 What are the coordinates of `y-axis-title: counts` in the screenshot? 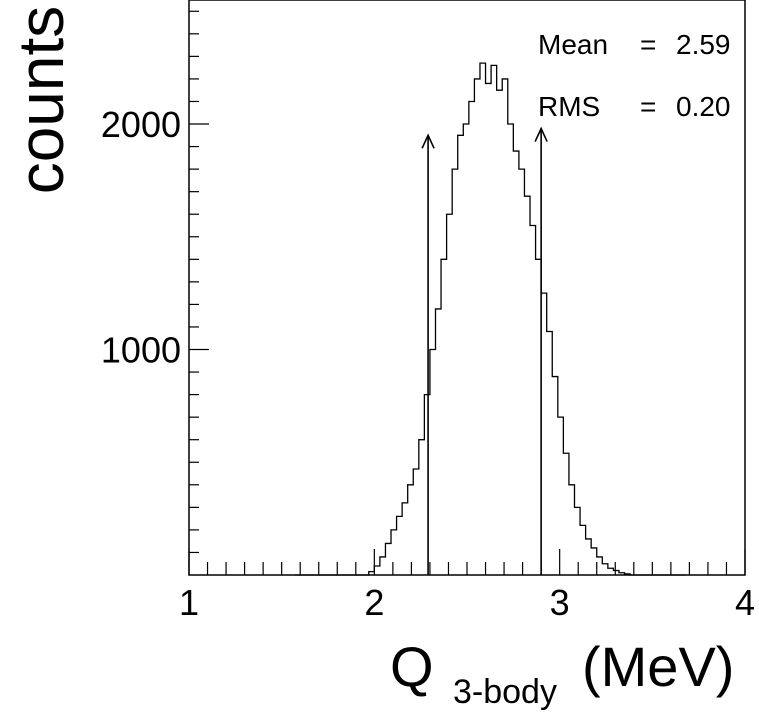 It's located at (41, 100).